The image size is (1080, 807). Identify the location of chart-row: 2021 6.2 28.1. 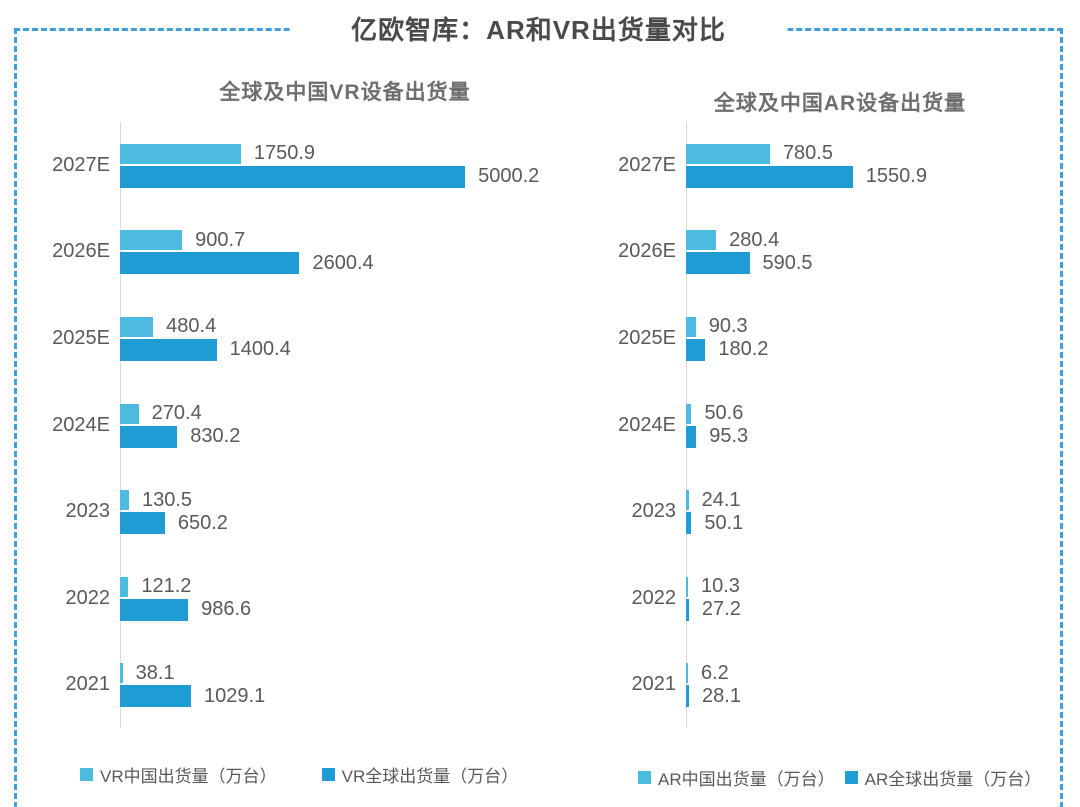
(827, 684).